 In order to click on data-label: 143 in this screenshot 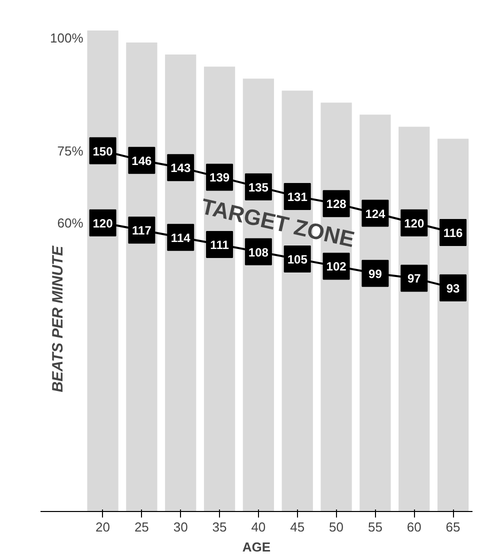, I will do `click(180, 168)`.